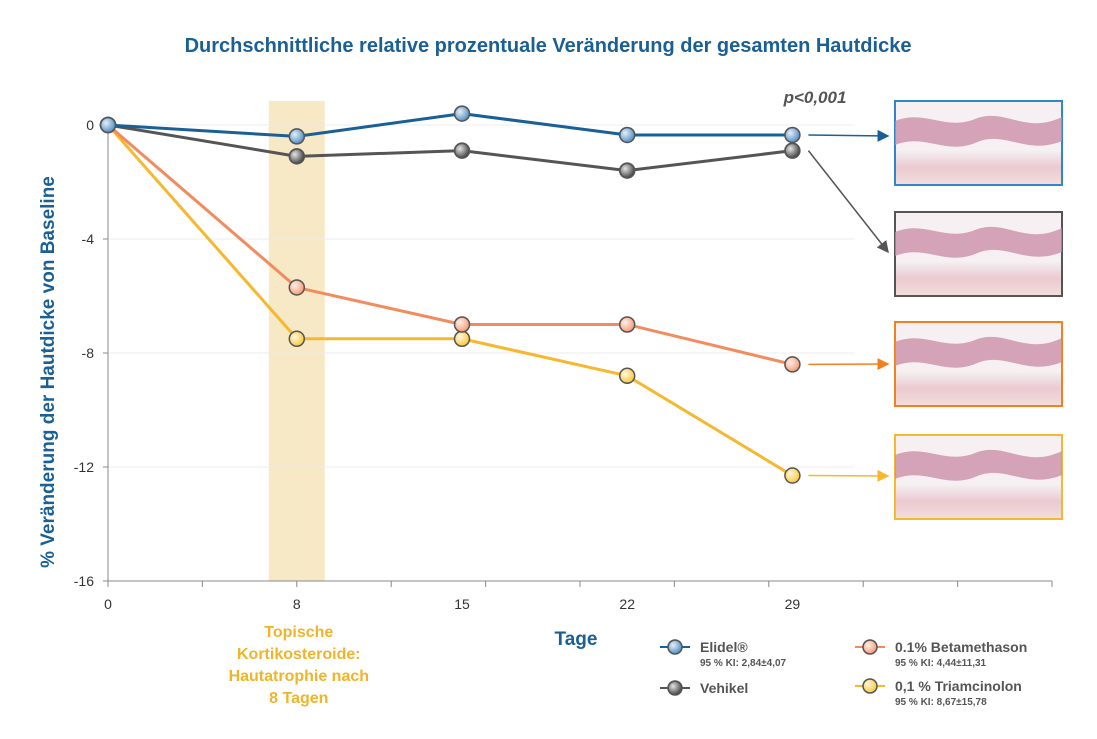  Describe the element at coordinates (48, 372) in the screenshot. I see `y-axis-label: % Veränderung der Hautdicke von Baseline` at that location.